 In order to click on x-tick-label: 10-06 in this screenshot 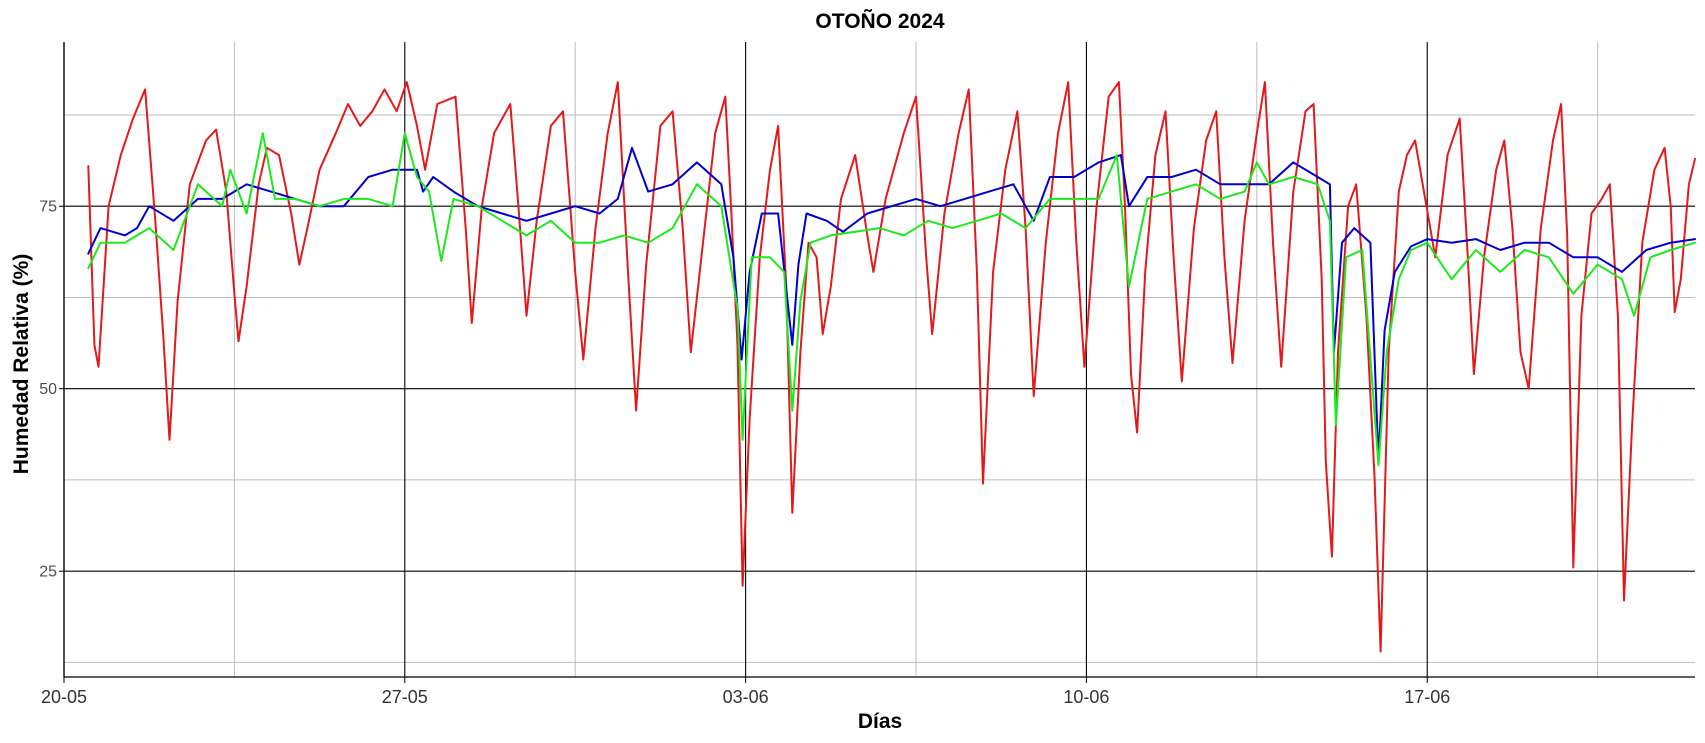, I will do `click(1086, 697)`.